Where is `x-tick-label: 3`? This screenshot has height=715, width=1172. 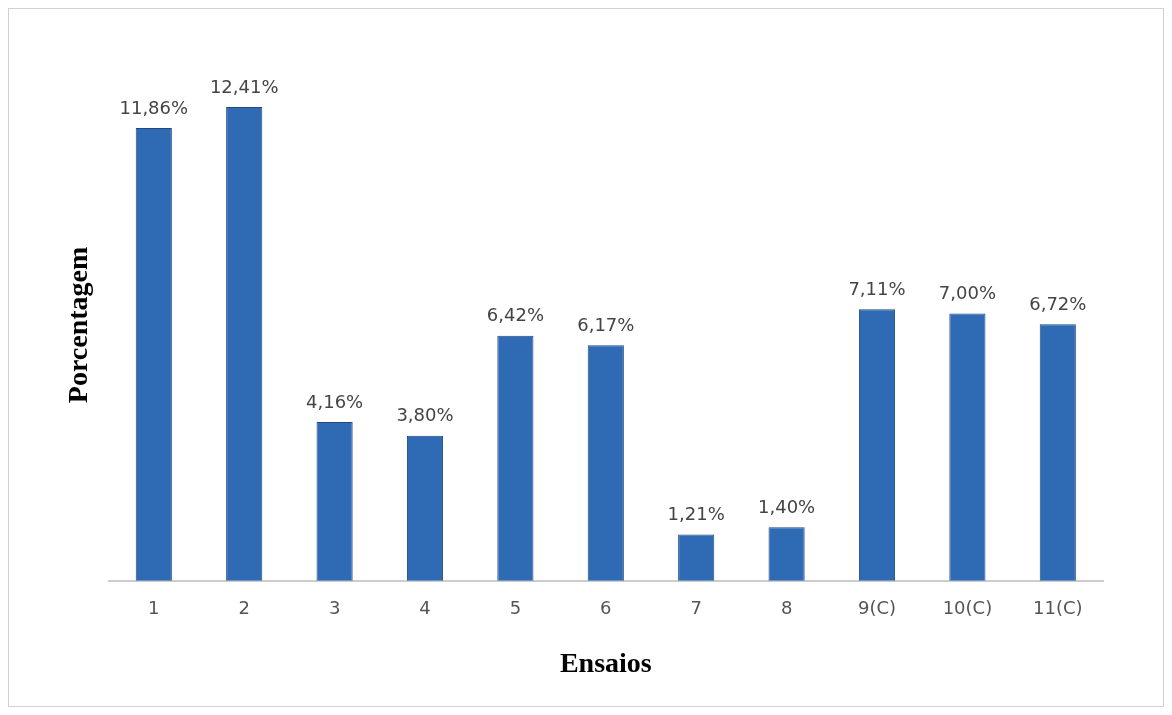 x-tick-label: 3 is located at coordinates (334, 608).